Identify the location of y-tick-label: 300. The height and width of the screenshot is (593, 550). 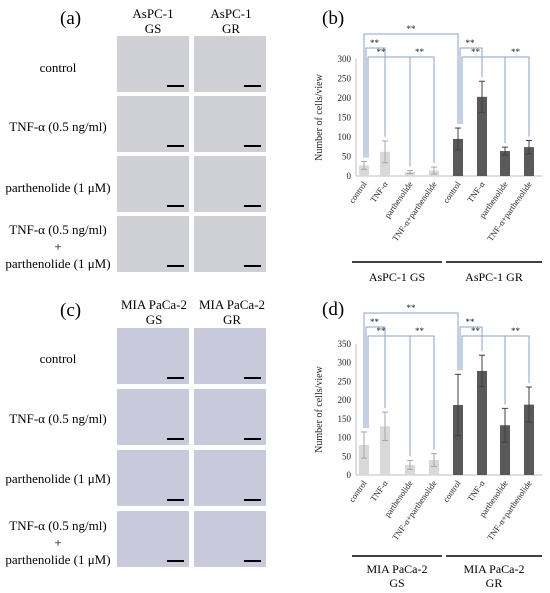
(345, 363).